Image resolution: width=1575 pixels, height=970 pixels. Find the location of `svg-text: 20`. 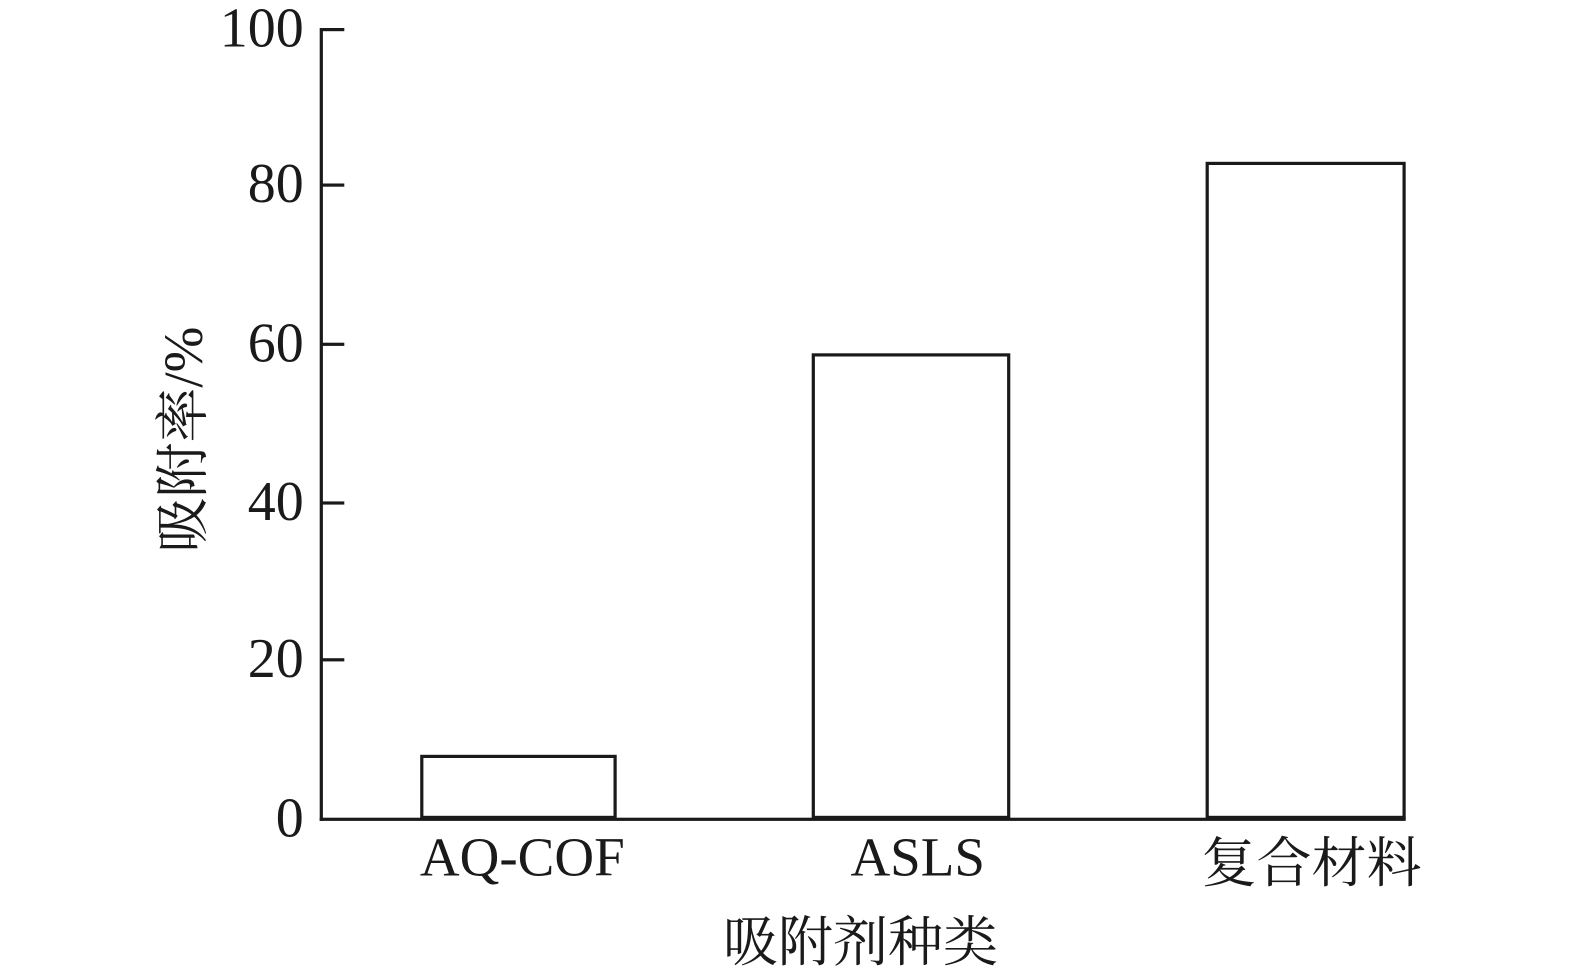

svg-text: 20 is located at coordinates (276, 659).